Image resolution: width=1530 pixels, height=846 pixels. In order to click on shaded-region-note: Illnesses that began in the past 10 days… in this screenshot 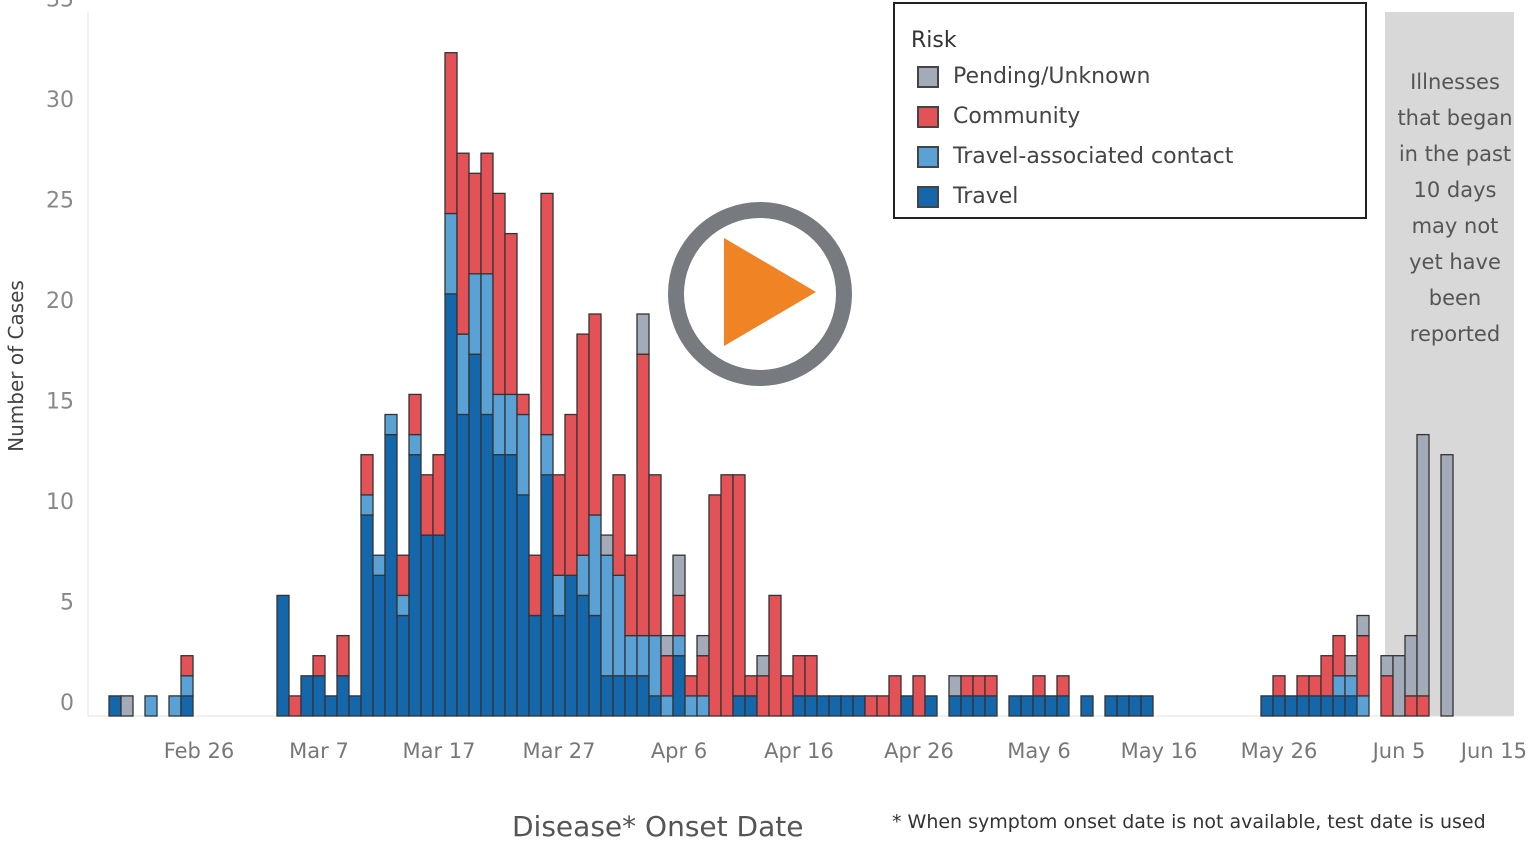, I will do `click(1455, 208)`.